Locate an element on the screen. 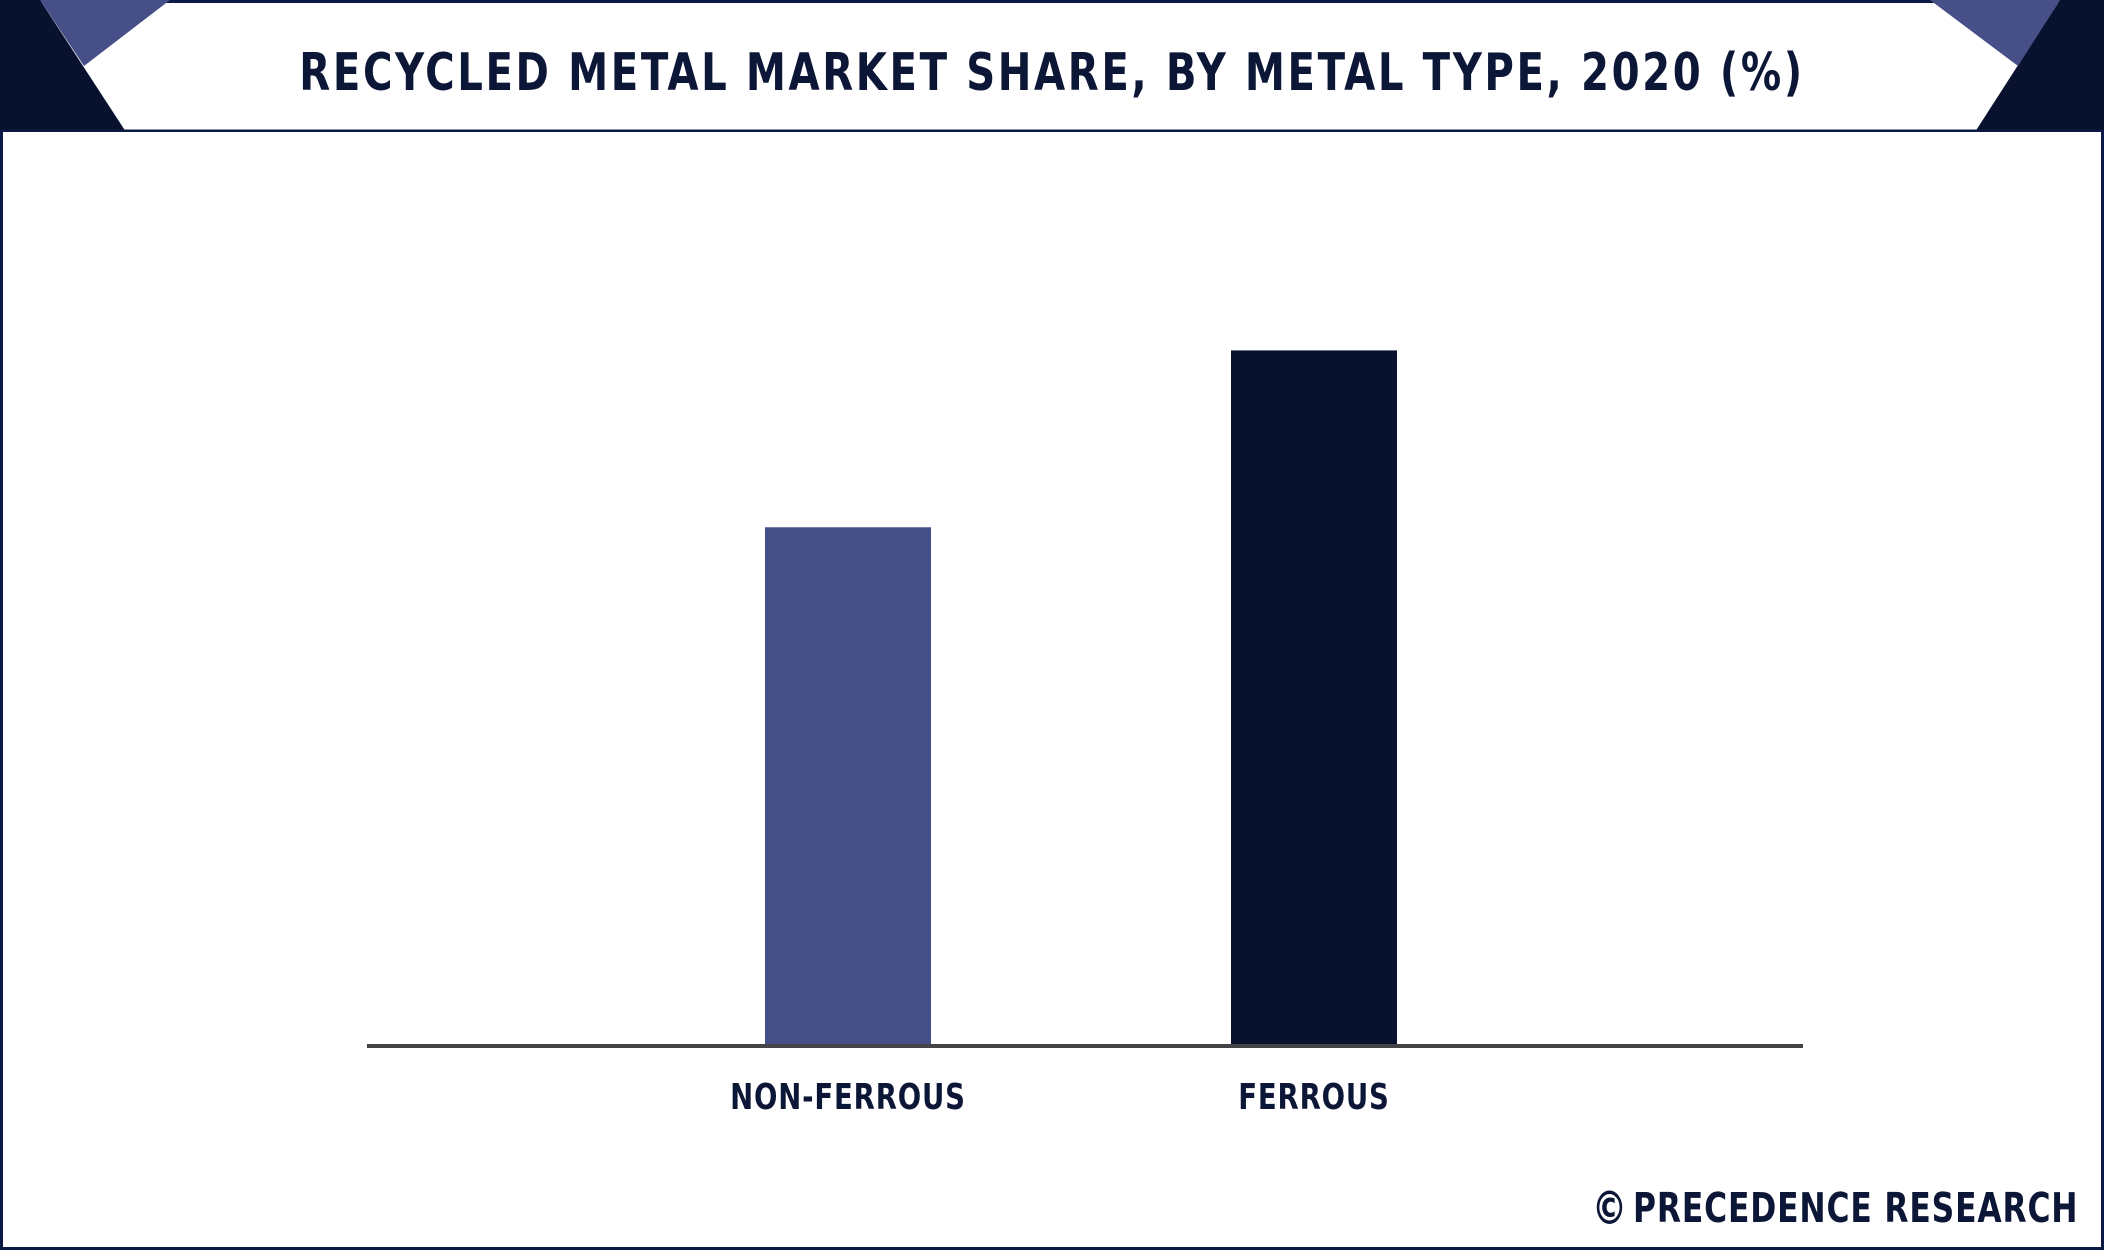 Image resolution: width=2104 pixels, height=1250 pixels. header-right-purple-corner is located at coordinates (1995, 33).